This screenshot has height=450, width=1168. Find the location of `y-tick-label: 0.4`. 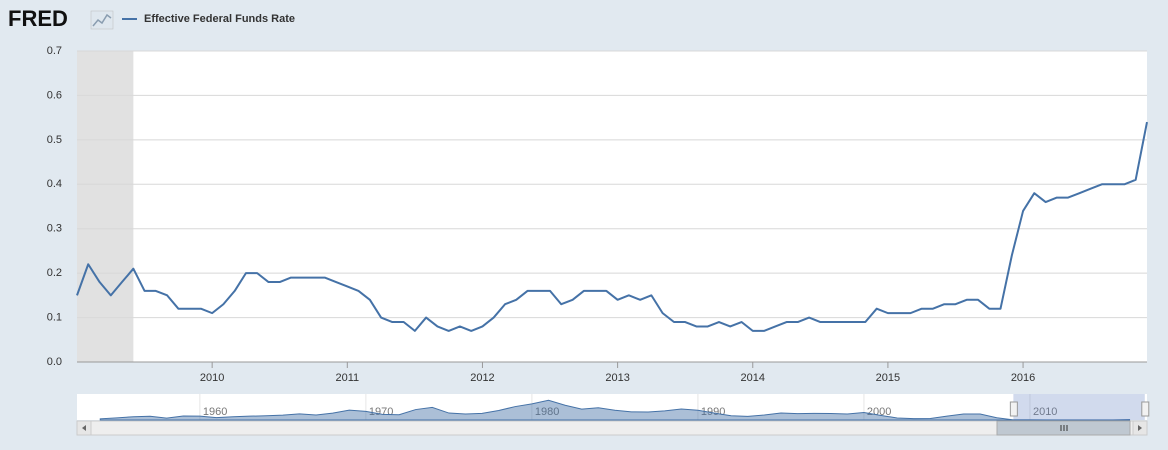

y-tick-label: 0.4 is located at coordinates (54, 184).